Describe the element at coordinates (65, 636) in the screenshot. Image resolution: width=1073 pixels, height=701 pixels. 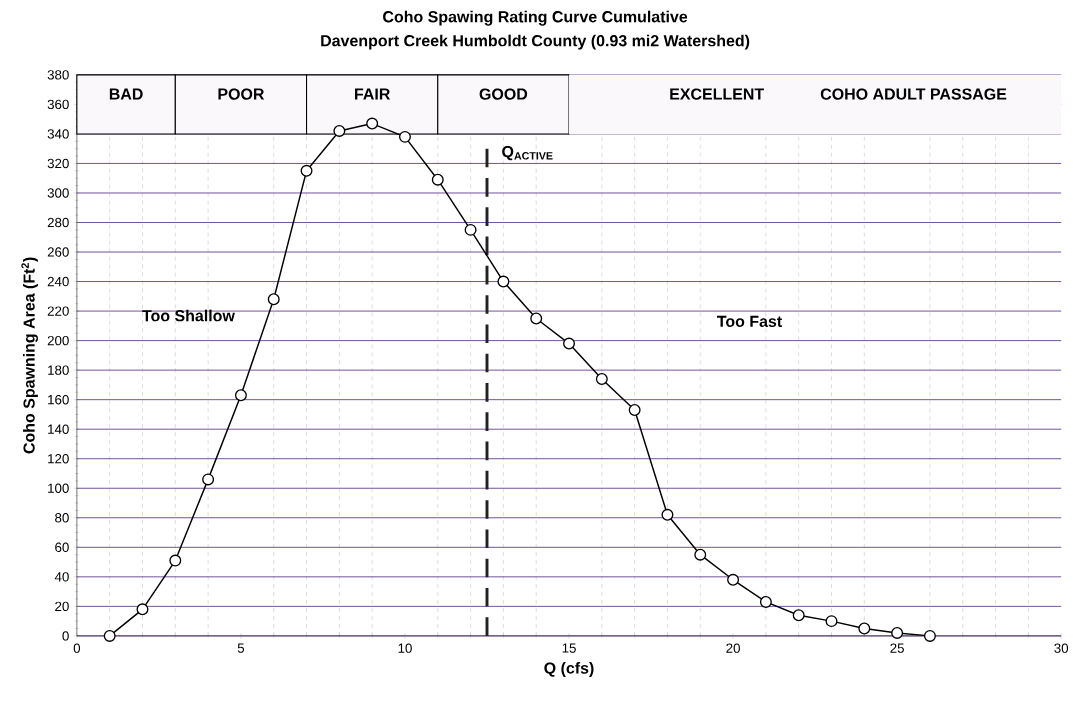
I see `y-tick-label: 0` at that location.